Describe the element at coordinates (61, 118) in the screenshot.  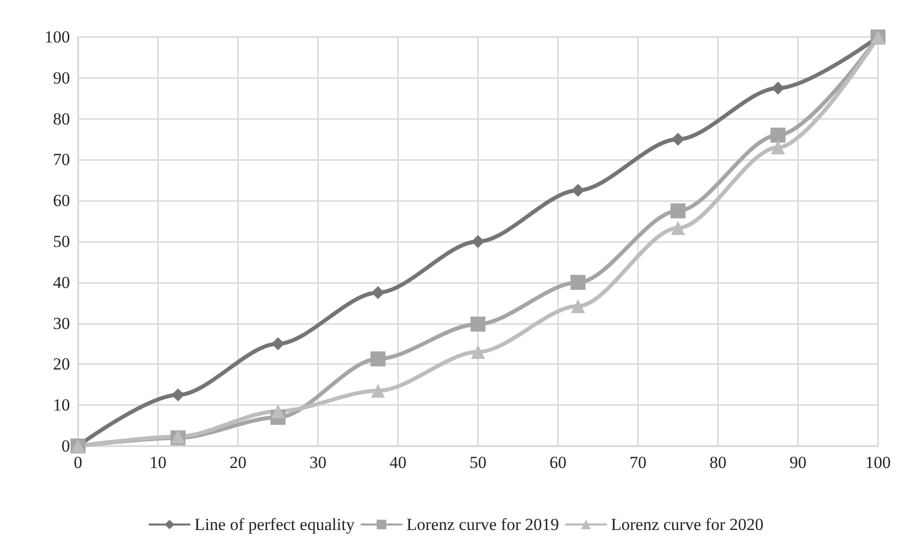
I see `y-tick-label: 80` at that location.